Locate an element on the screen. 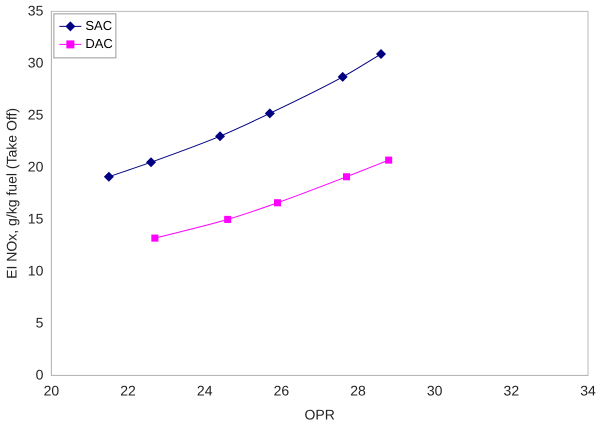  x-tick-label: 26 is located at coordinates (282, 390).